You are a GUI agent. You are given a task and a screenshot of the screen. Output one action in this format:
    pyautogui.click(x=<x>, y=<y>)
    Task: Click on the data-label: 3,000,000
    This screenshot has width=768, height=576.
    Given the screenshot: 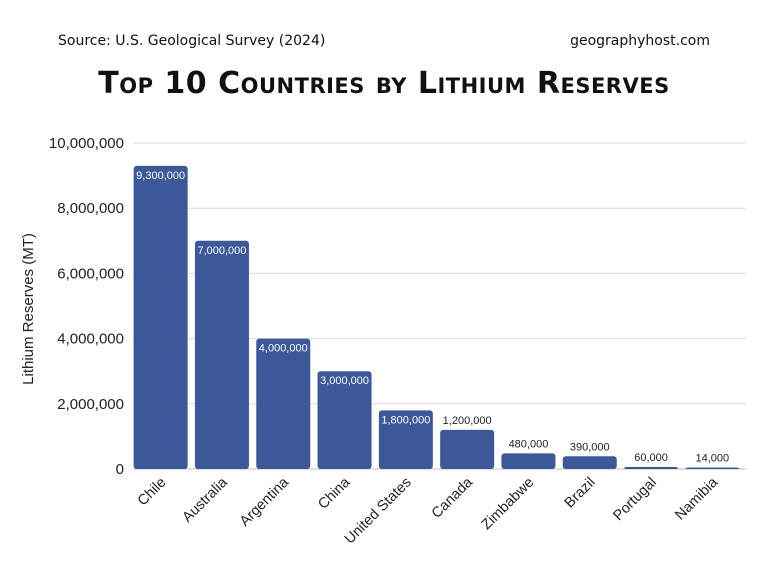 What is the action you would take?
    pyautogui.click(x=344, y=381)
    